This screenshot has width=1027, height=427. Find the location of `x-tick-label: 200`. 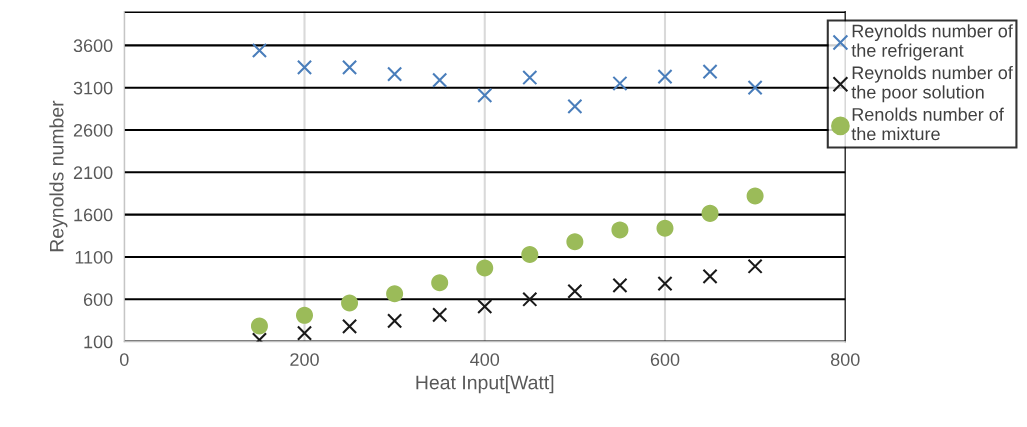

x-tick-label: 200 is located at coordinates (304, 359).